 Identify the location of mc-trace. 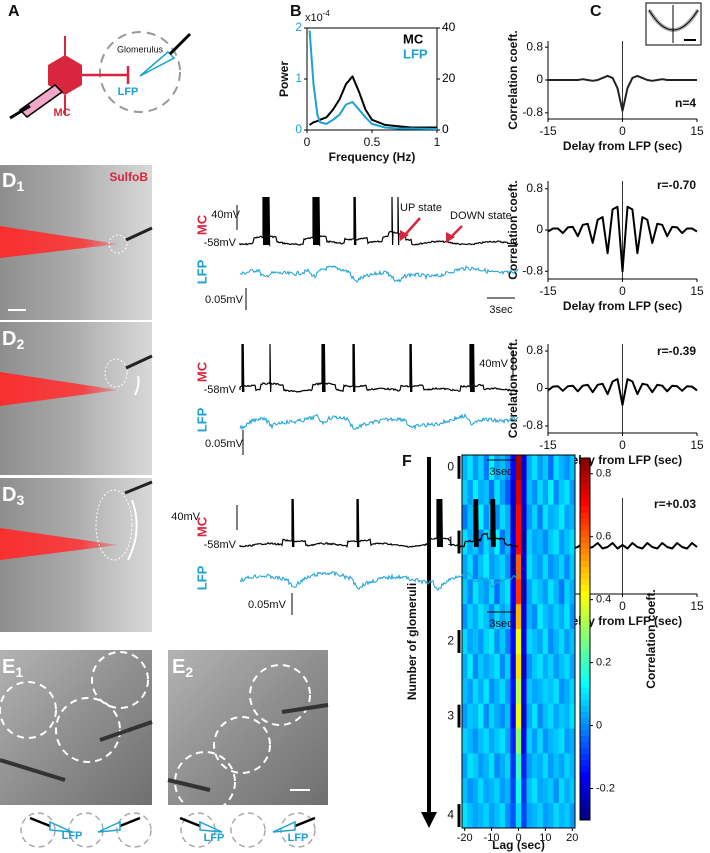
(379, 523).